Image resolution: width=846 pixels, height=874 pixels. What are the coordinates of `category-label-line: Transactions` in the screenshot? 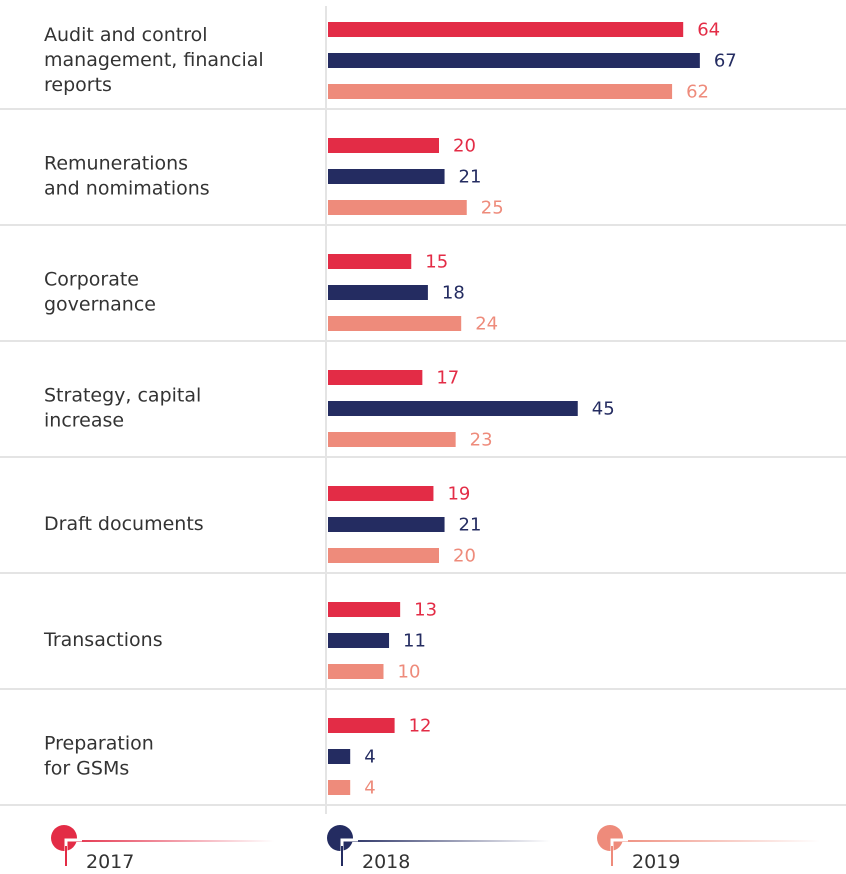 It's located at (103, 640).